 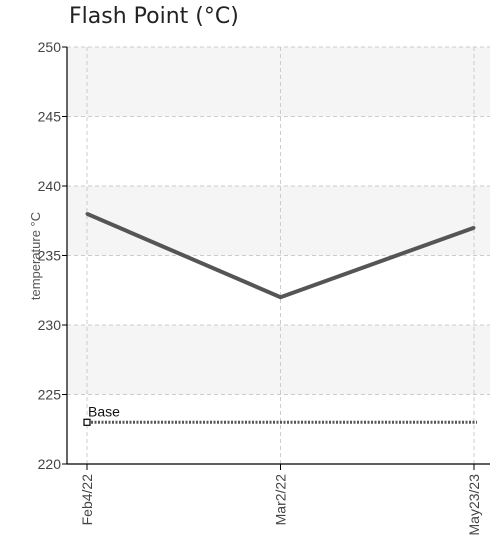 I want to click on baseline-annotation: Base, so click(x=280, y=414).